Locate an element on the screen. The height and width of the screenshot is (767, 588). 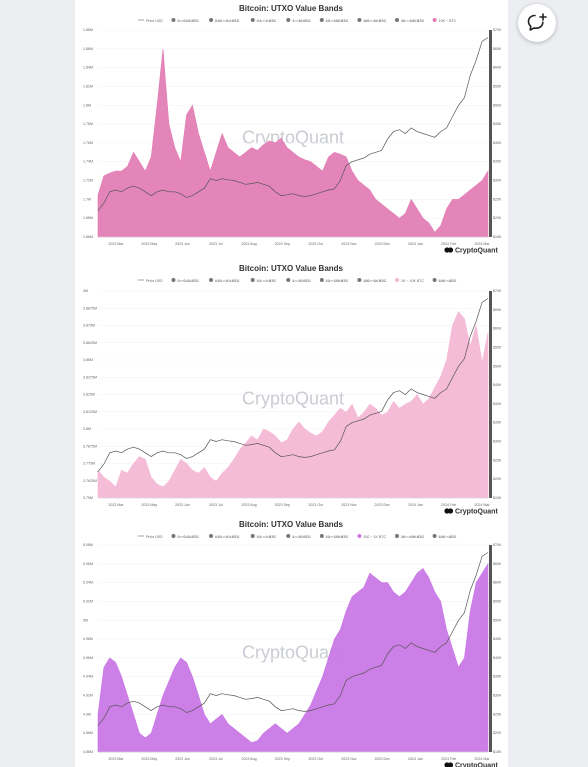
y-left-tick-label: 1.76M is located at coordinates (88, 143).